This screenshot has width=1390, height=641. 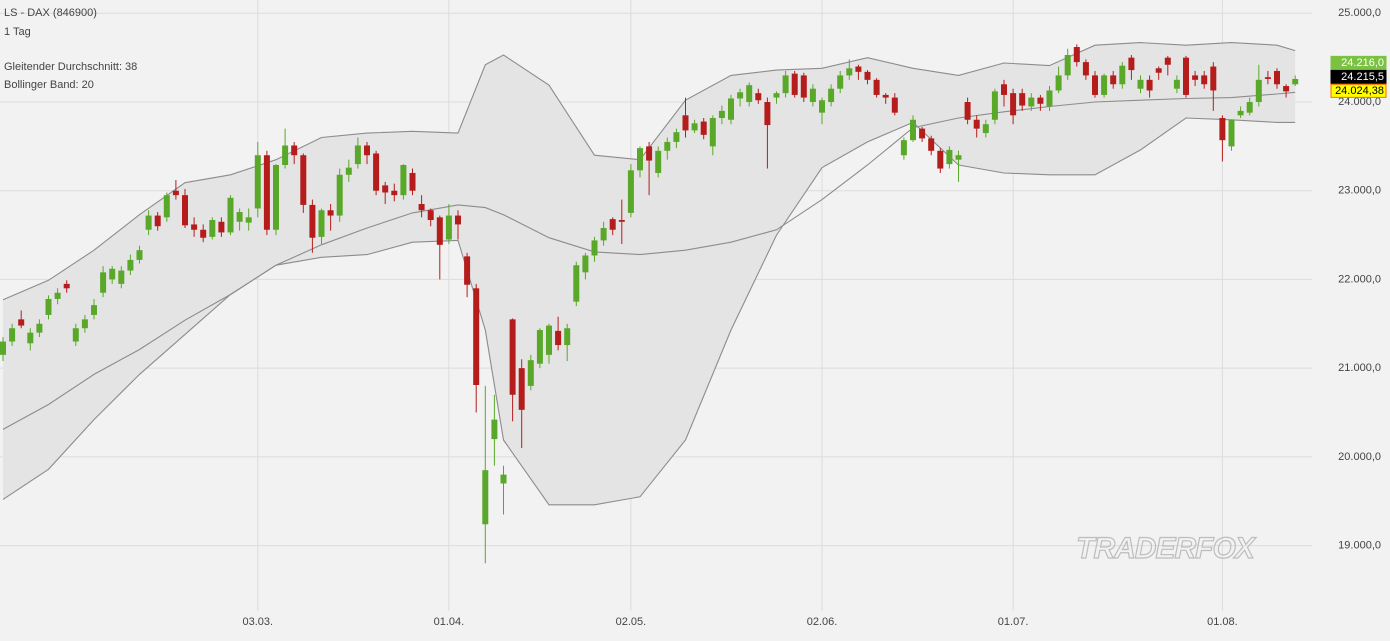 What do you see at coordinates (1362, 77) in the screenshot?
I see `price-label: 24.215,5` at bounding box center [1362, 77].